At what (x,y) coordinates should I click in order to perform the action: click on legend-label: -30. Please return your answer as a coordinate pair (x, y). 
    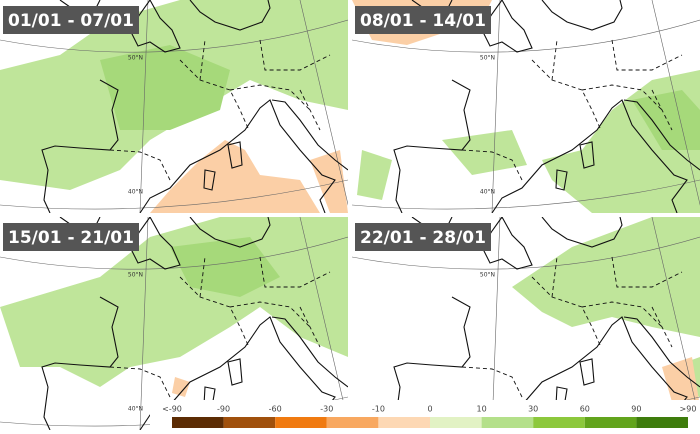
    Looking at the image, I should click on (326, 409).